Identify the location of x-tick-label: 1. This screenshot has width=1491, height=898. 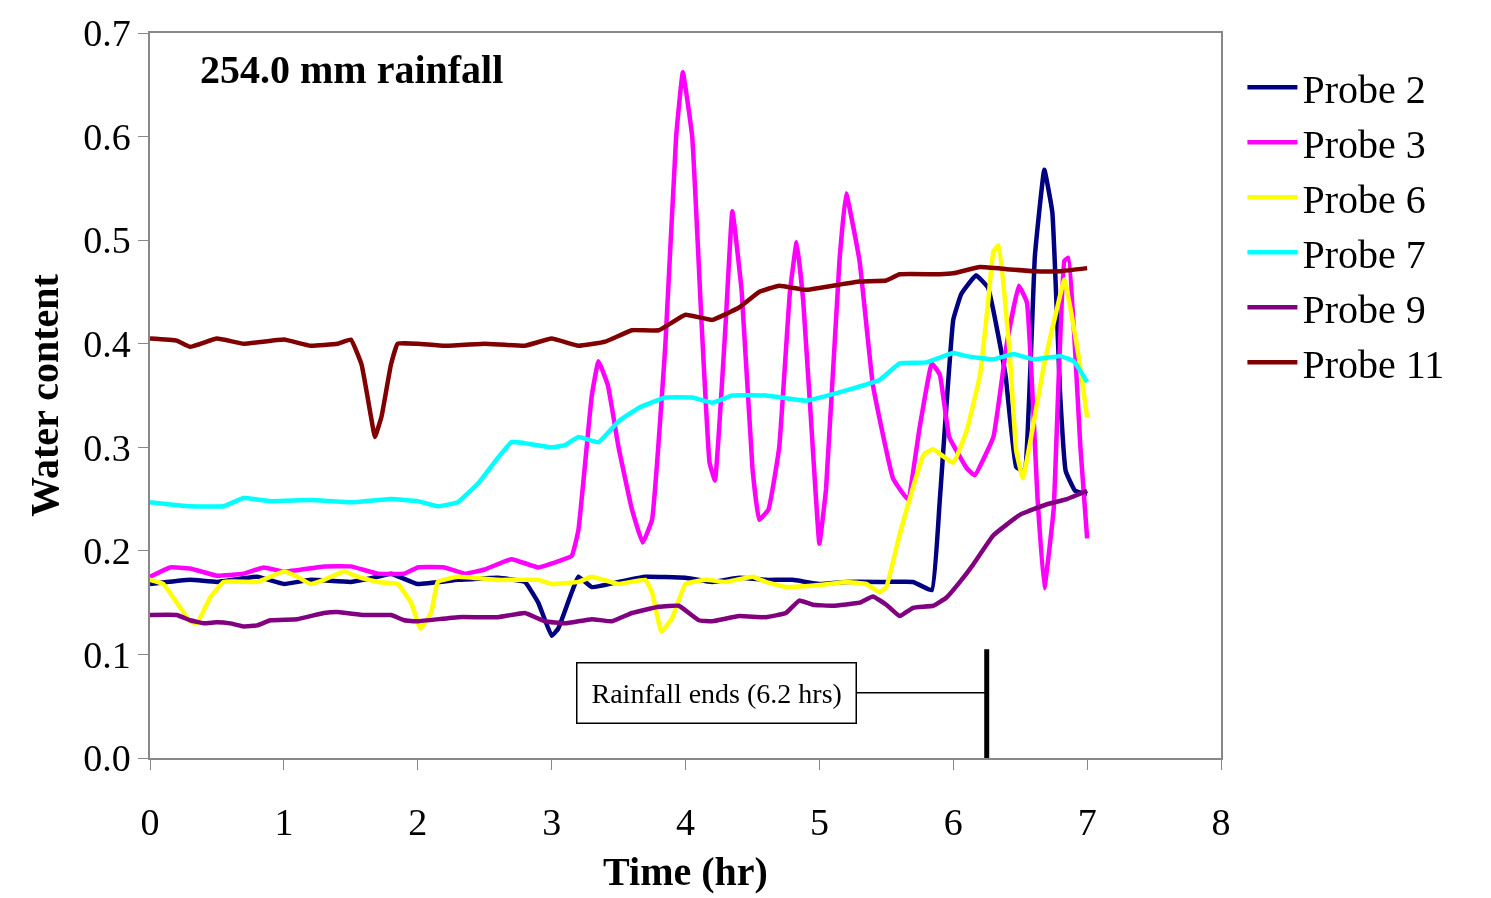
(284, 822).